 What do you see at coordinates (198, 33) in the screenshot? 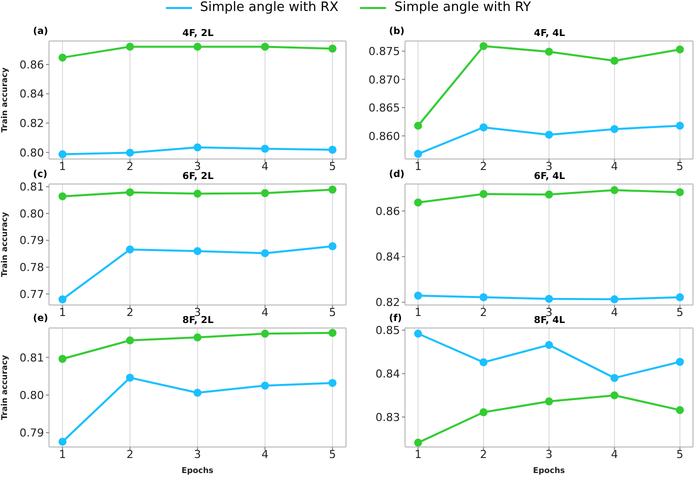
I see `chart-title: 4F, 2L` at bounding box center [198, 33].